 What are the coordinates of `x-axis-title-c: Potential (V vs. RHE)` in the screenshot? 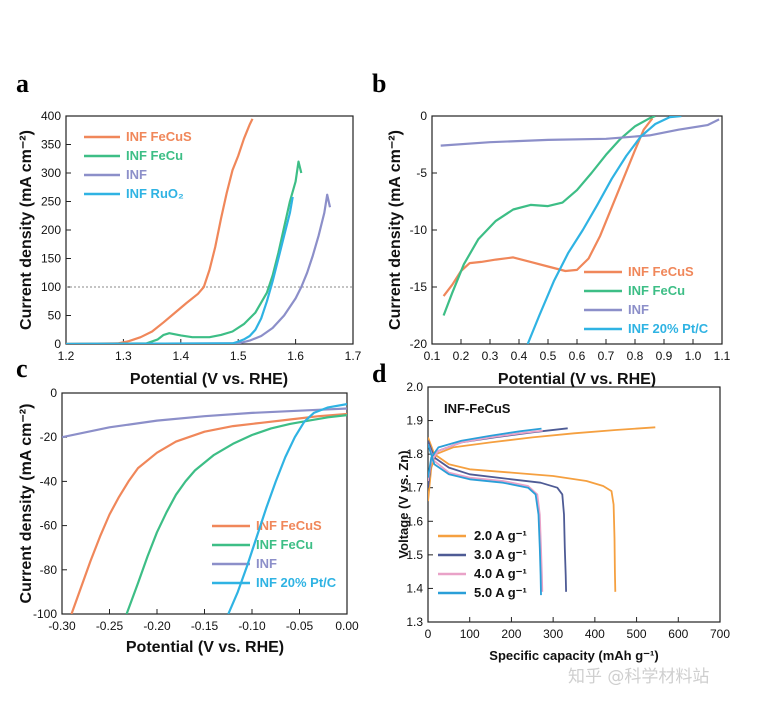 It's located at (205, 647).